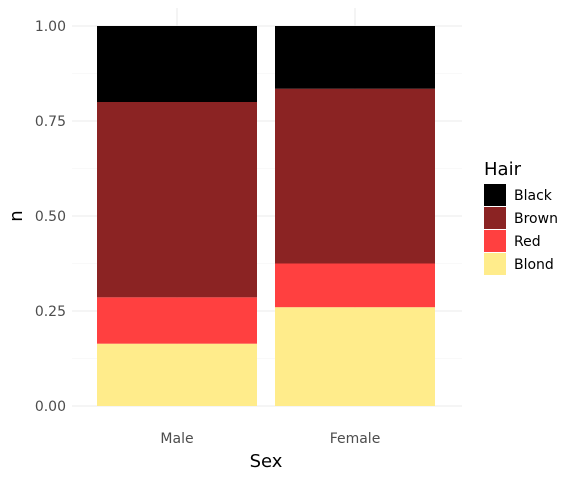 This screenshot has height=480, width=576. Describe the element at coordinates (270, 439) in the screenshot. I see `x-axis-ticks: Male Female` at that location.